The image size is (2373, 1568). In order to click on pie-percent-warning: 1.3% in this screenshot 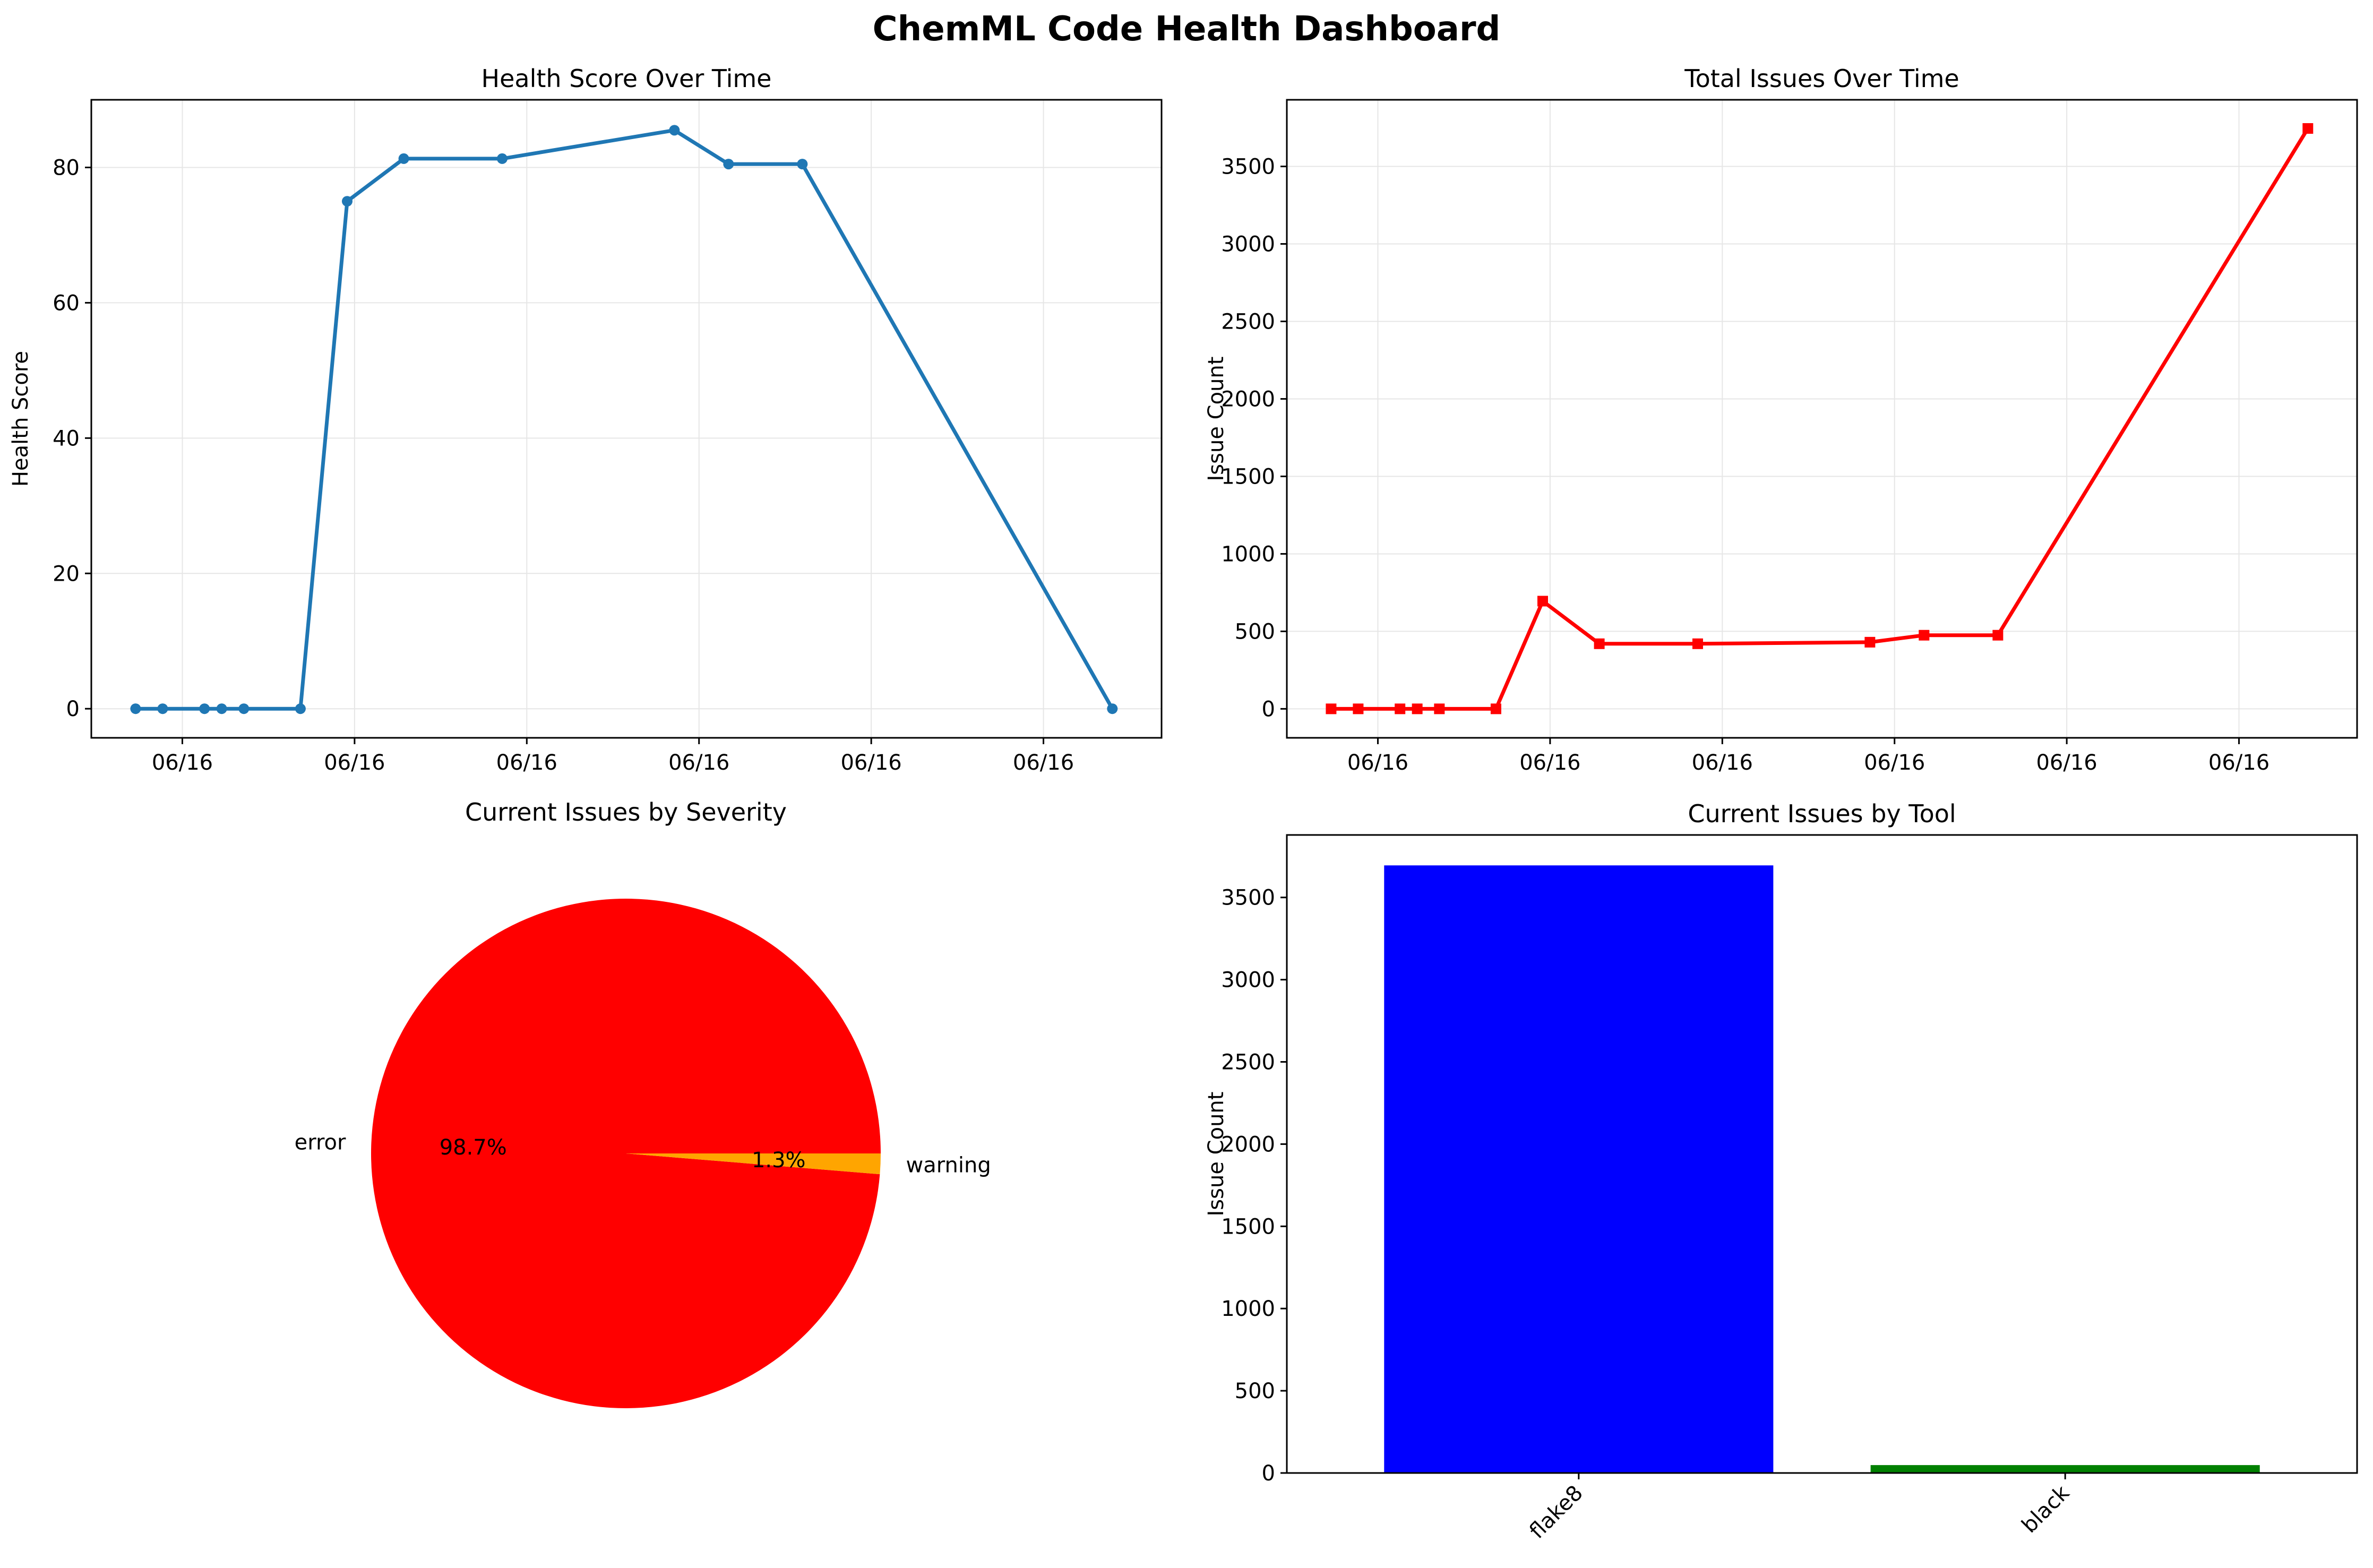, I will do `click(779, 1160)`.